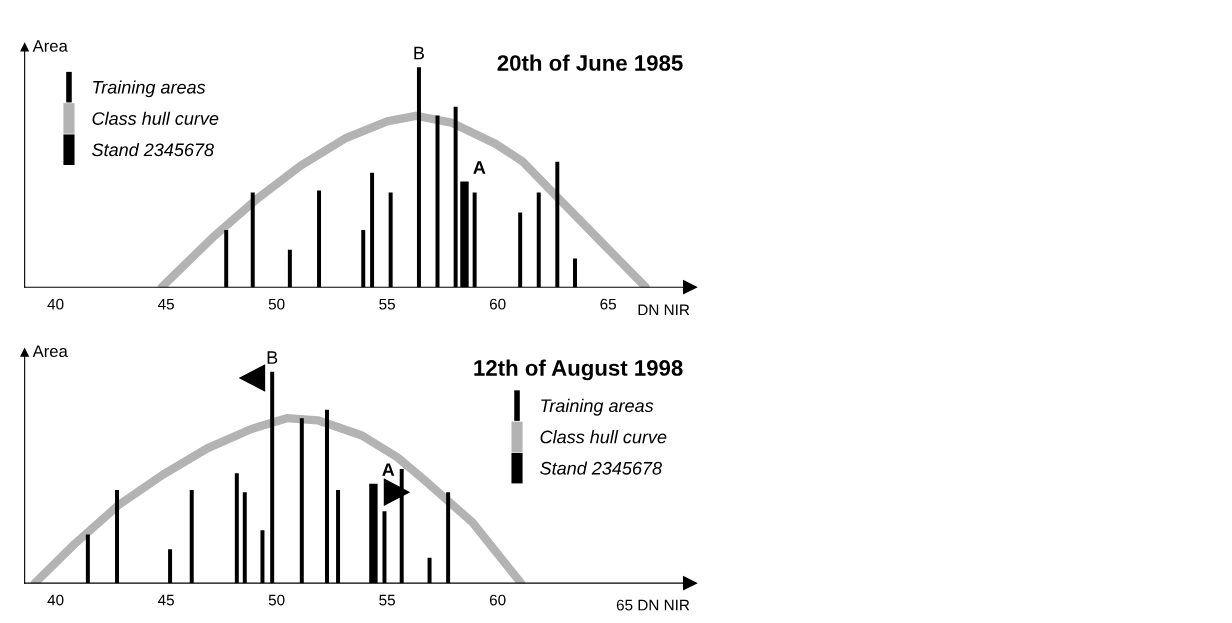  What do you see at coordinates (653, 605) in the screenshot?
I see `x-axis-title: 65 DN NIR` at bounding box center [653, 605].